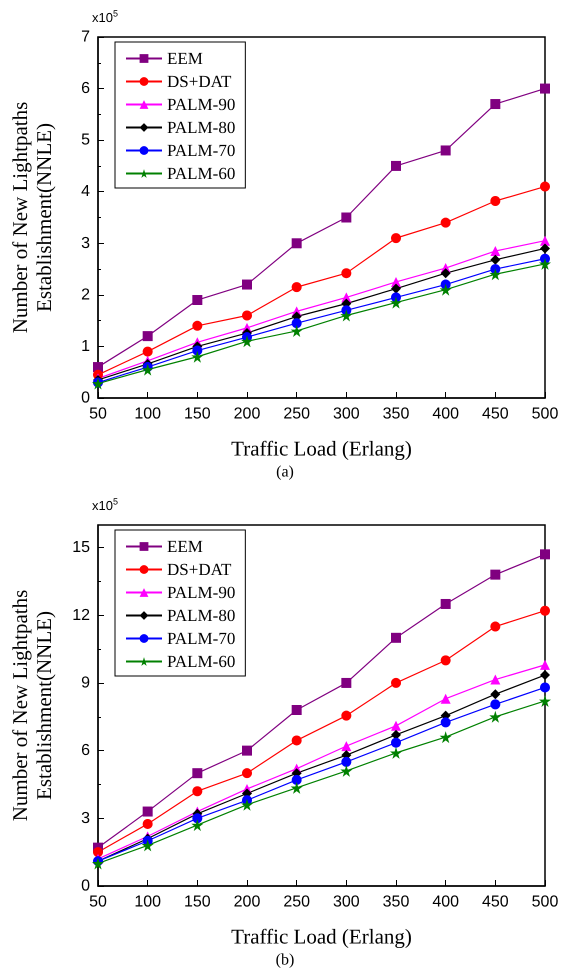  I want to click on x-tick-label: 400, so click(446, 902).